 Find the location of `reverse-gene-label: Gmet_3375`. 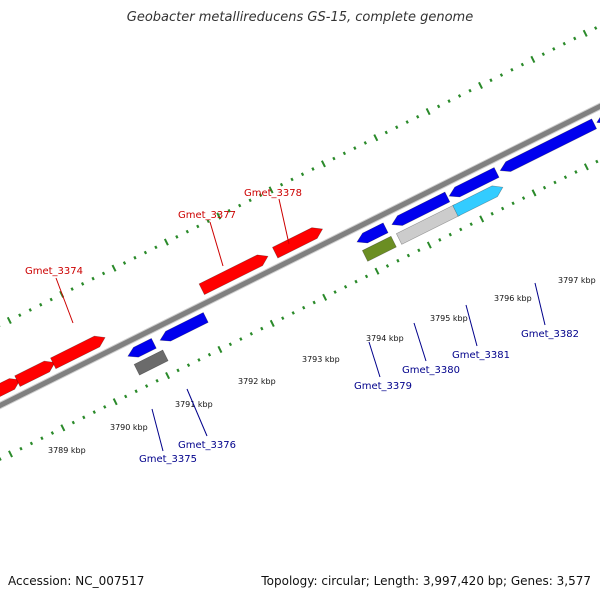

reverse-gene-label: Gmet_3375 is located at coordinates (168, 459).